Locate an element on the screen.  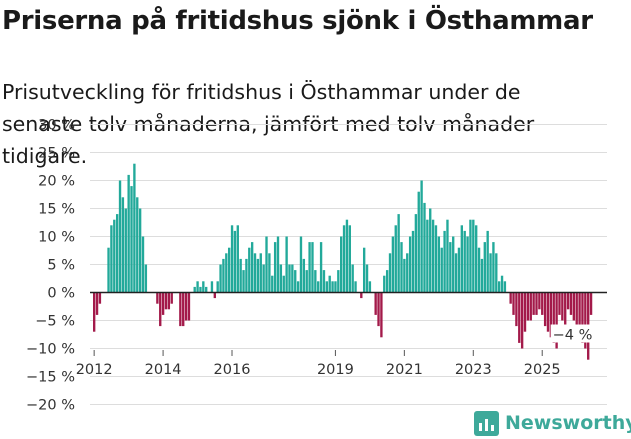
newsworthy-logo: Newsworthy is located at coordinates (552, 423).